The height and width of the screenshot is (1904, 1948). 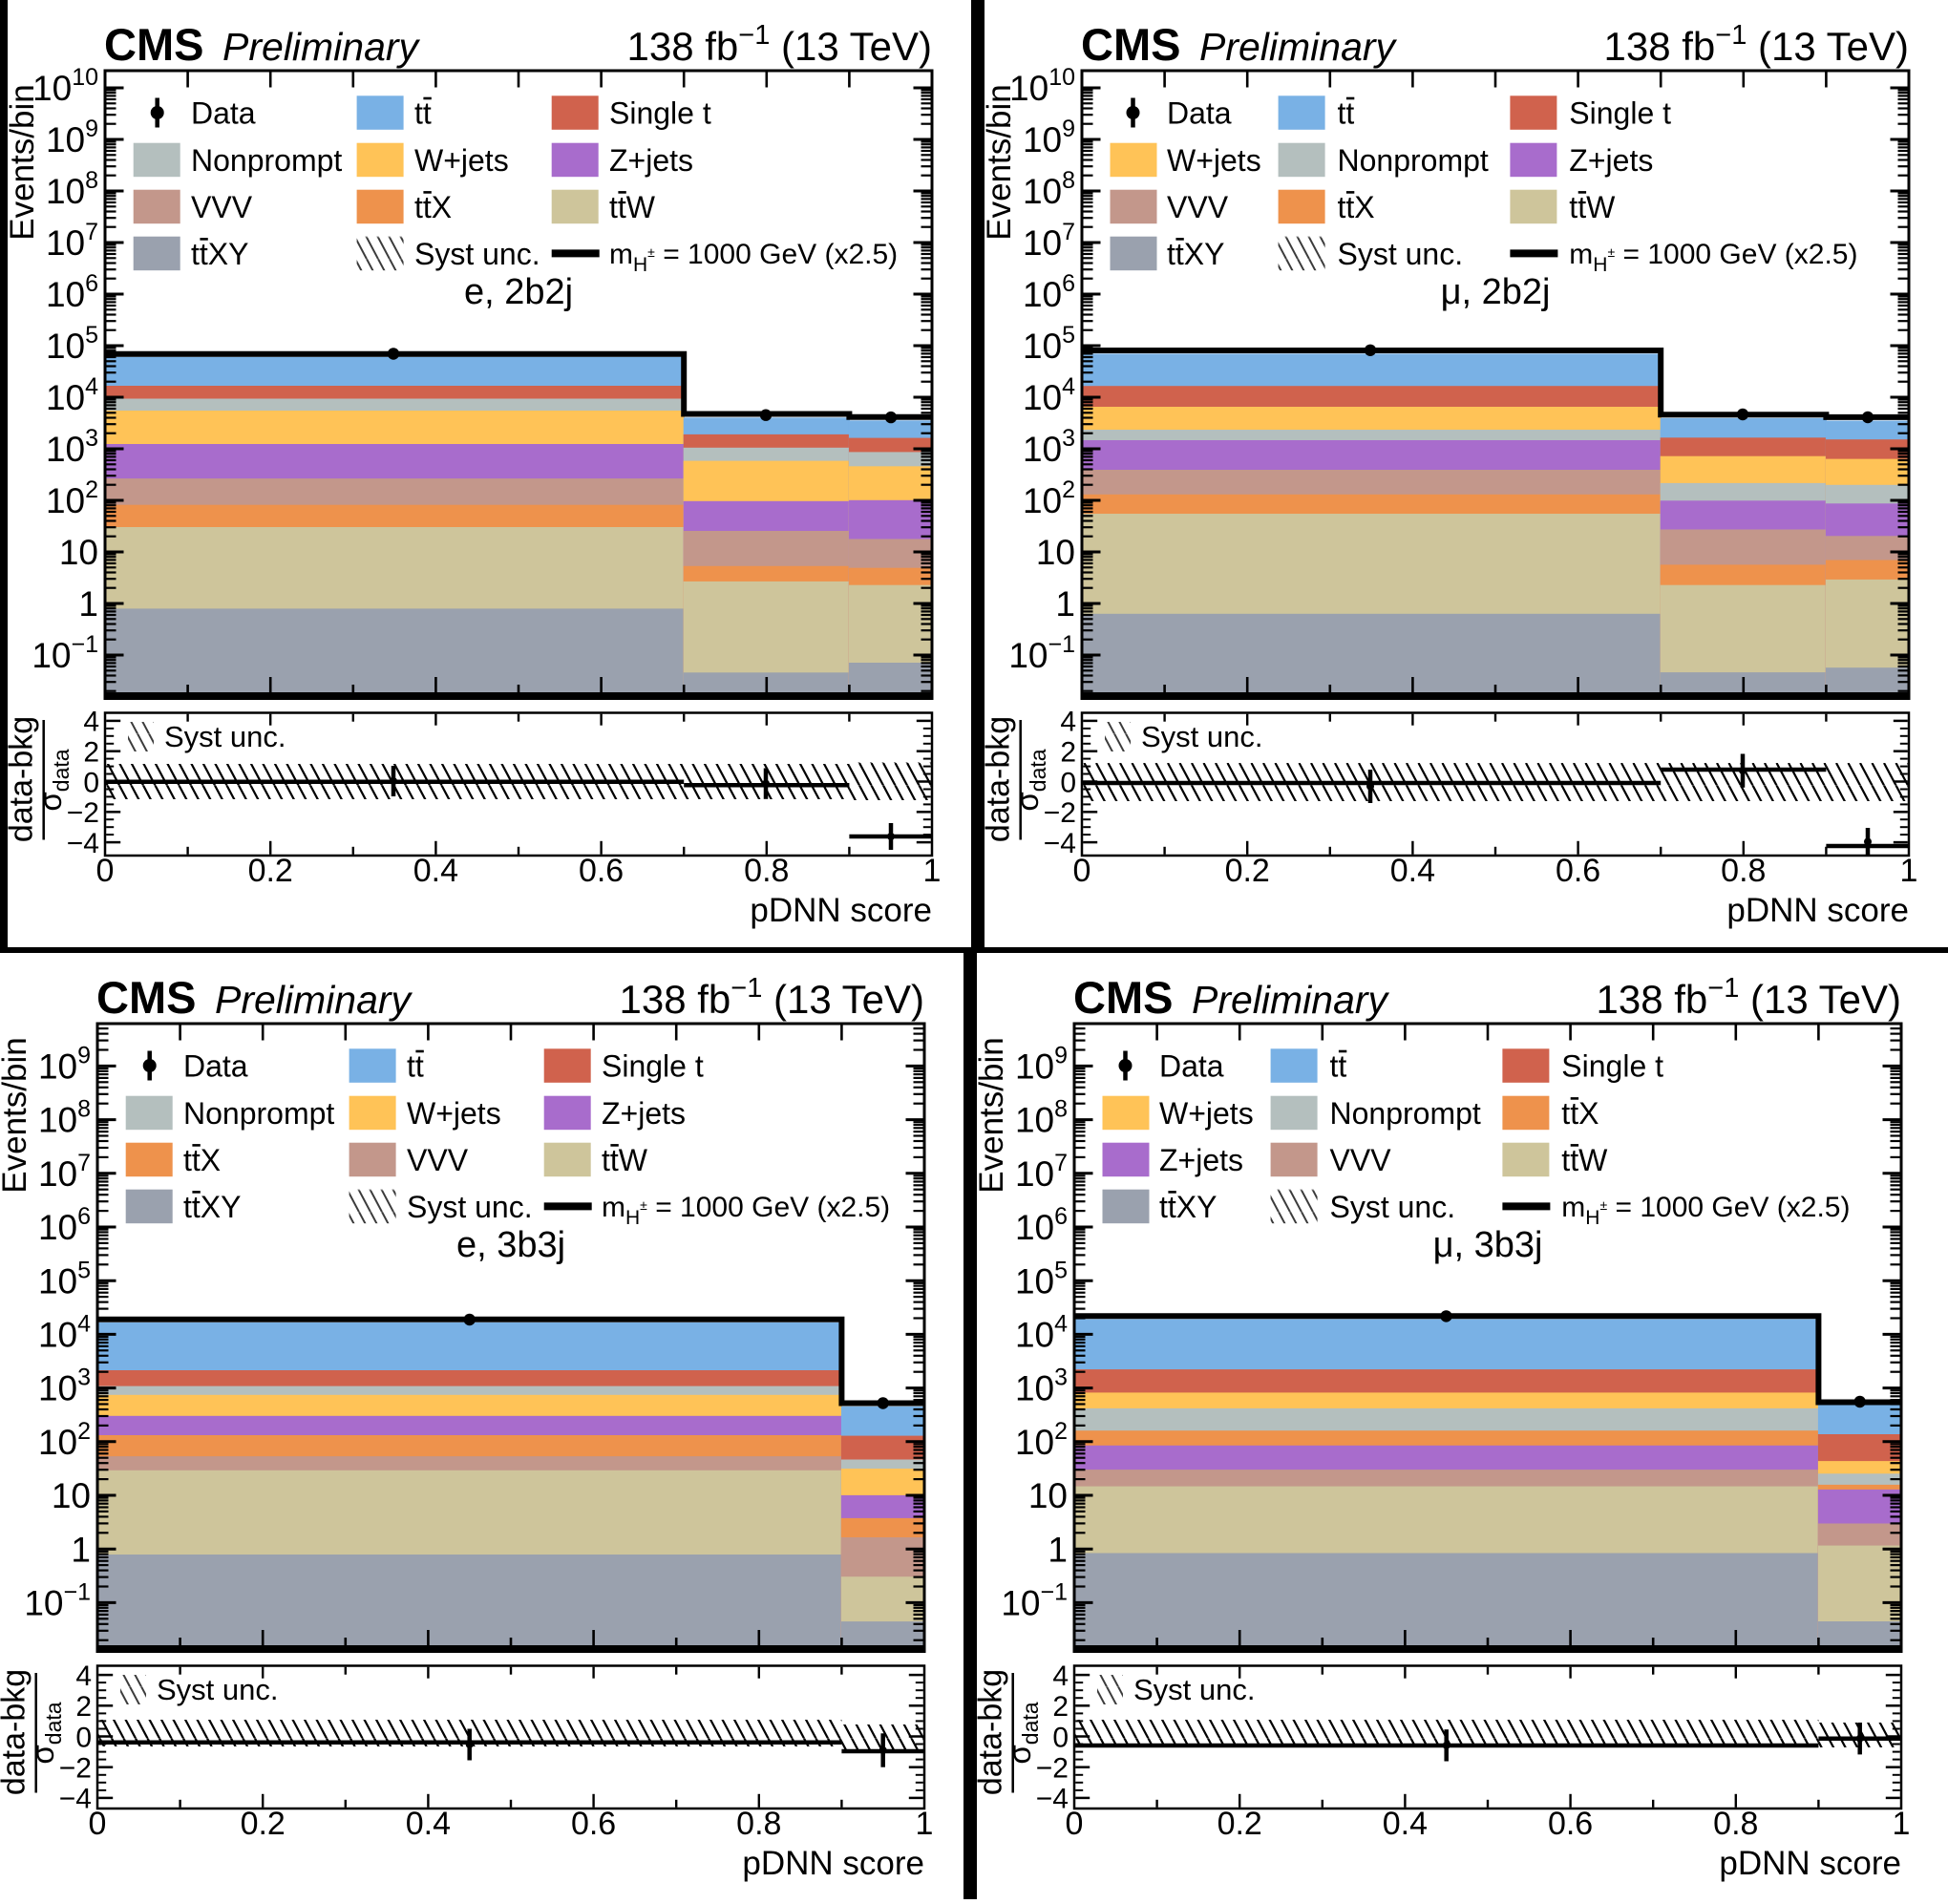 I want to click on svg-text: e, 2b2j, so click(x=519, y=292).